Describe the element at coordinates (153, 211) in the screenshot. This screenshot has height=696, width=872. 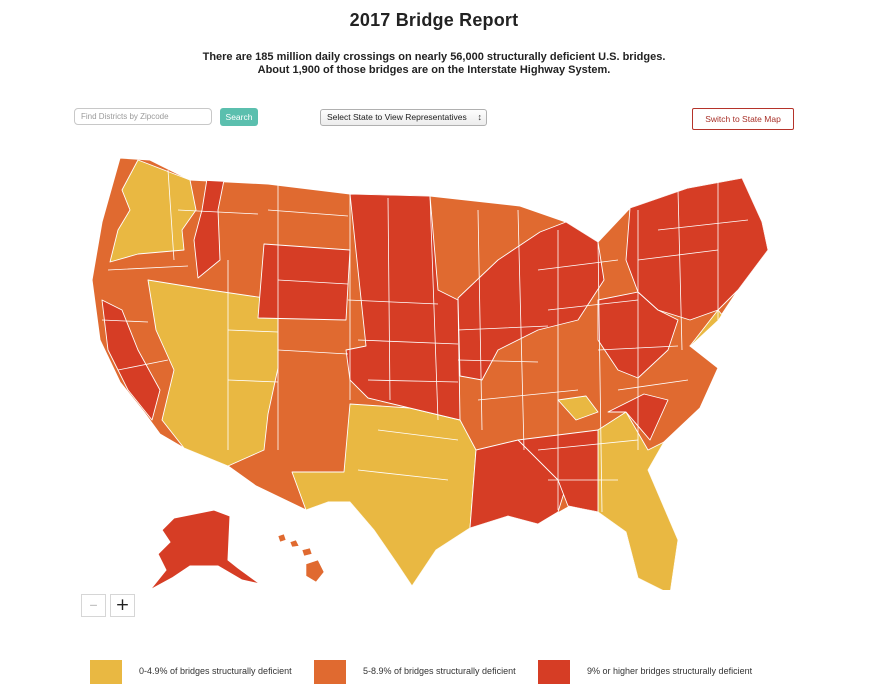
I see `region-northwest-low` at that location.